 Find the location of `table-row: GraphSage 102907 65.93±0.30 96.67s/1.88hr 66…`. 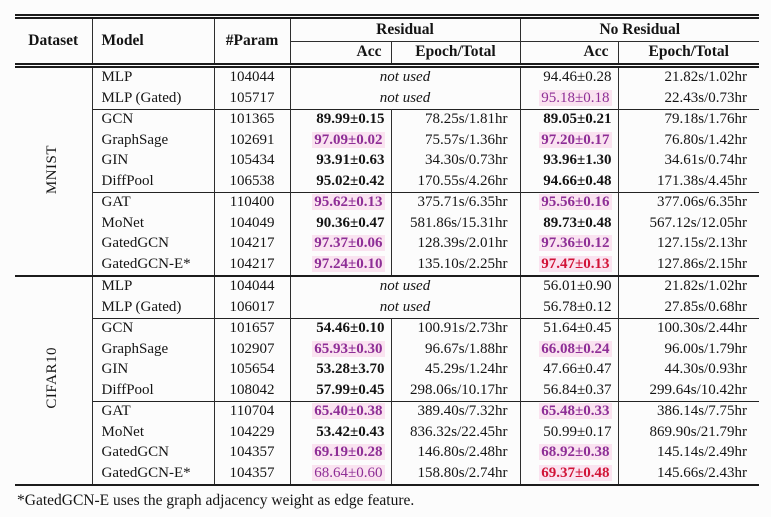

table-row: GraphSage 102907 65.93±0.30 96.67s/1.88hr 66… is located at coordinates (387, 349).